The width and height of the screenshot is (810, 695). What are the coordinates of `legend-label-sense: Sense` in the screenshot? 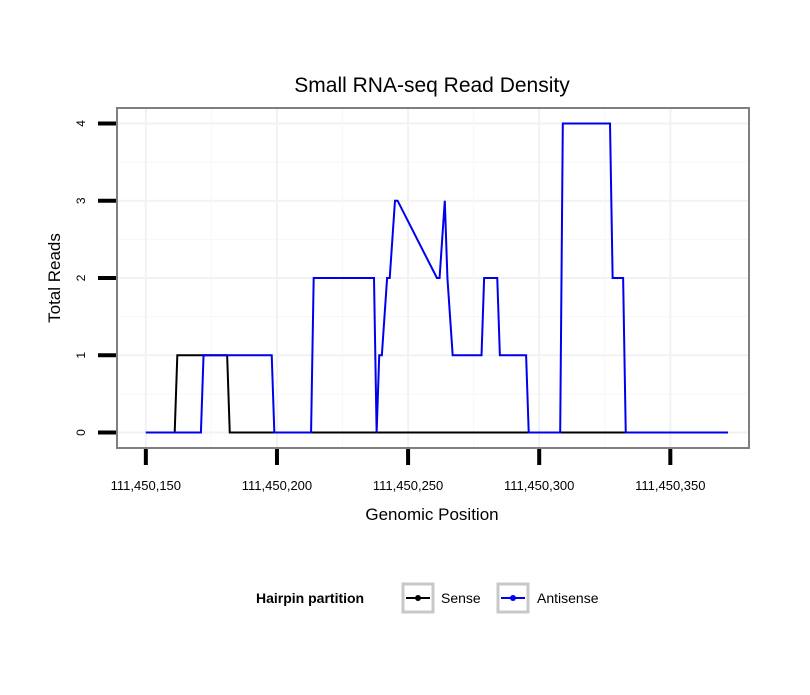 It's located at (461, 598).